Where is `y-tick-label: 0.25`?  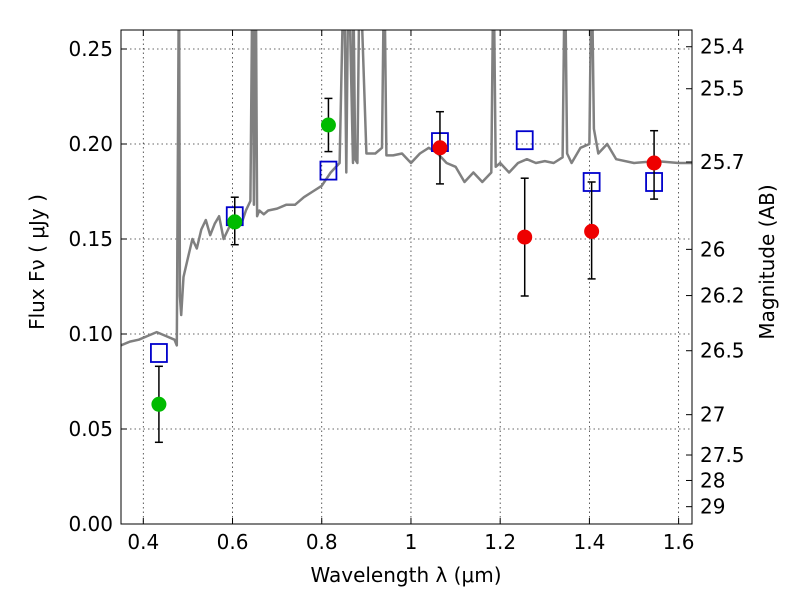
y-tick-label: 0.25 is located at coordinates (90, 49).